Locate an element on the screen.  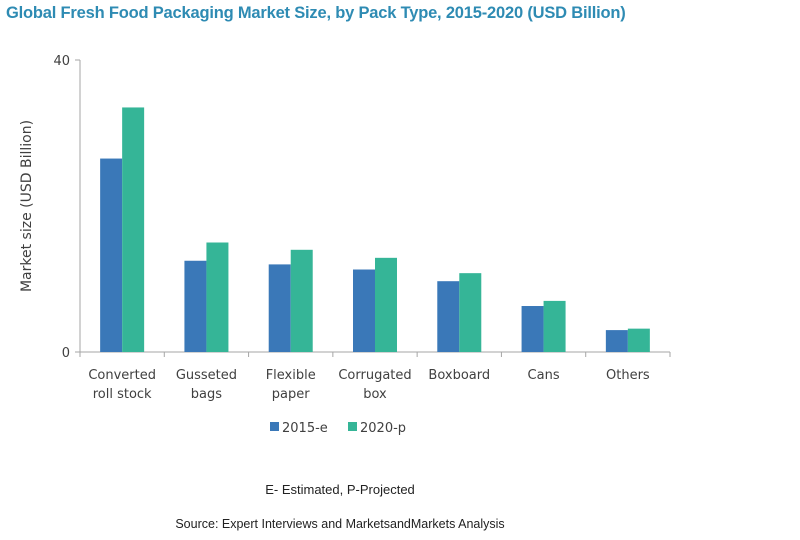
category-label: Others is located at coordinates (628, 375).